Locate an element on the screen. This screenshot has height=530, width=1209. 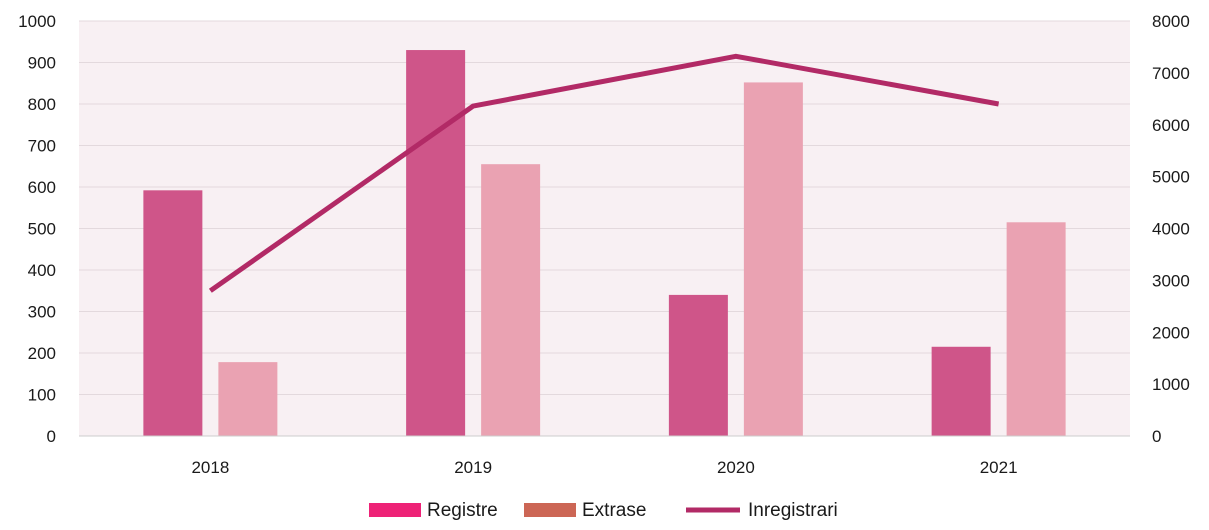
left-axis-tick-label: 1000 is located at coordinates (37, 21).